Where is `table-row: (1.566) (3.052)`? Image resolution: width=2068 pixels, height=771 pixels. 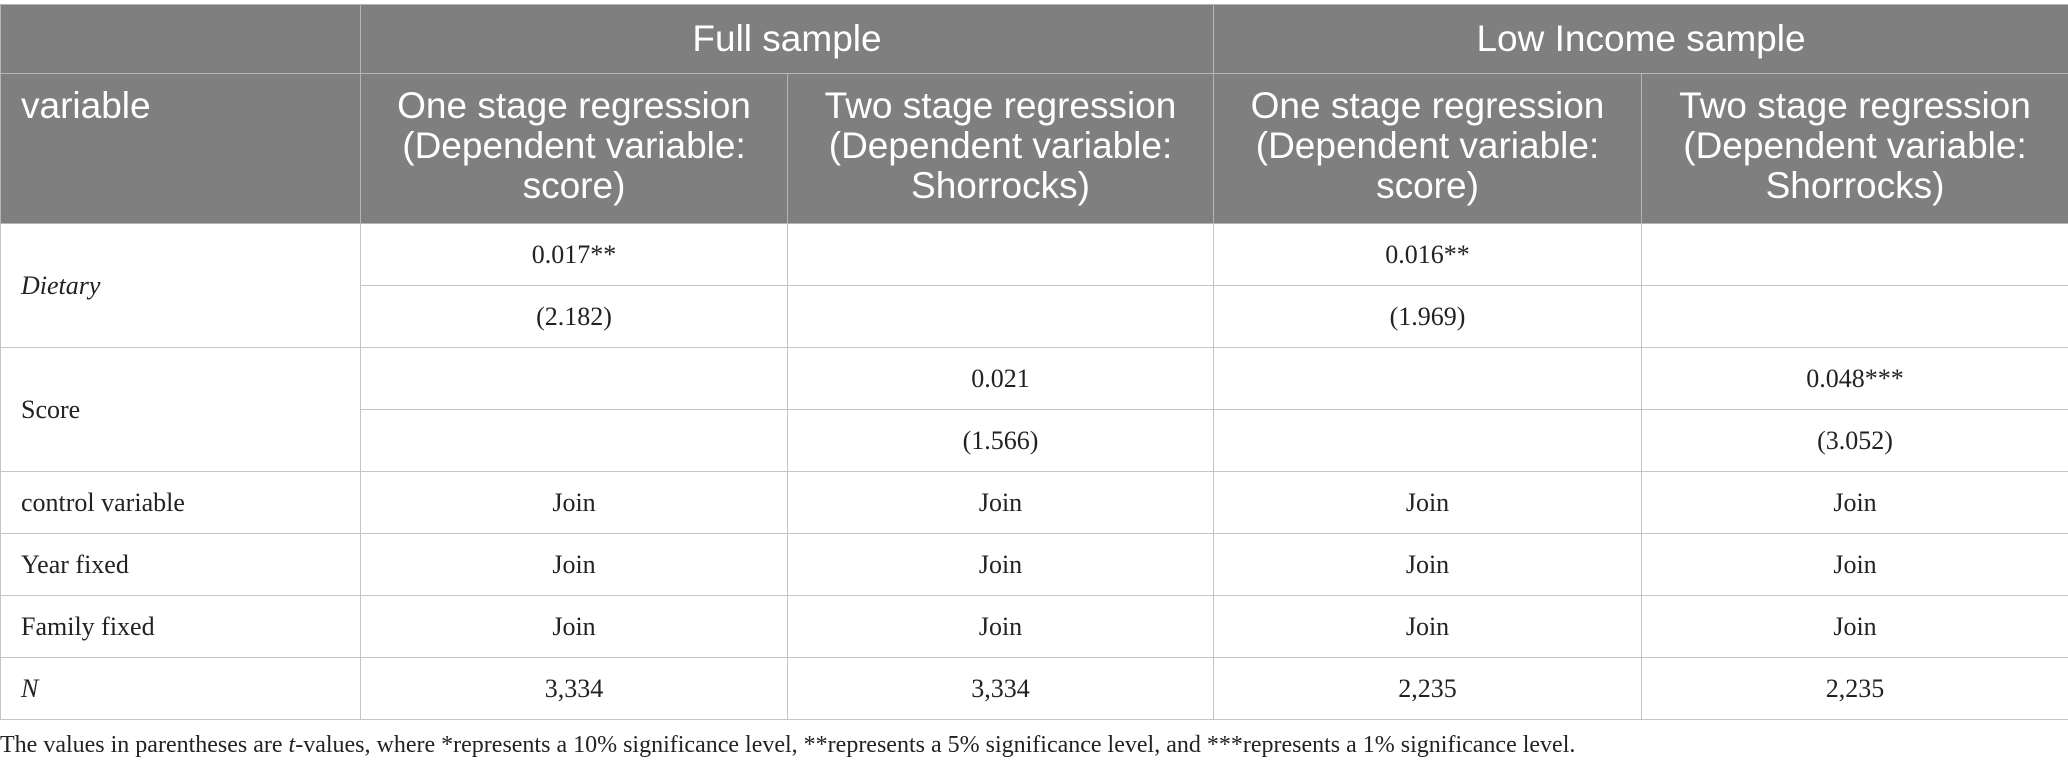
table-row: (1.566) (3.052) is located at coordinates (1034, 440).